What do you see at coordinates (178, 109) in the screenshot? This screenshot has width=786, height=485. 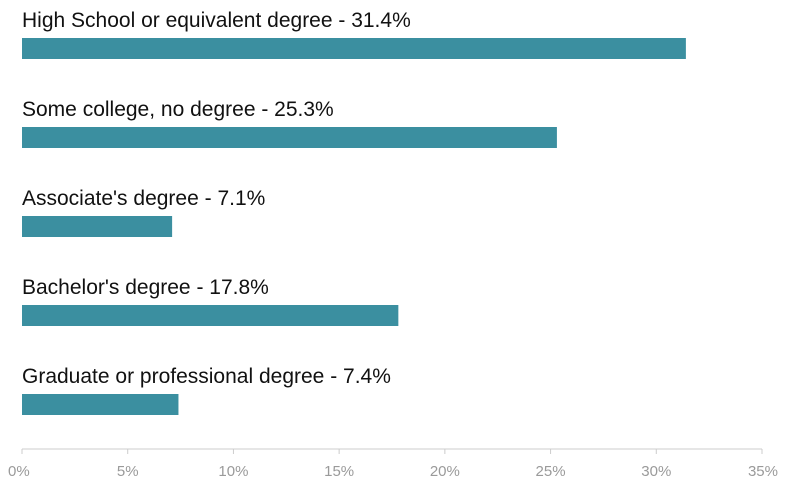 I see `bar-label-1: Some college, no degree - 25.3%` at bounding box center [178, 109].